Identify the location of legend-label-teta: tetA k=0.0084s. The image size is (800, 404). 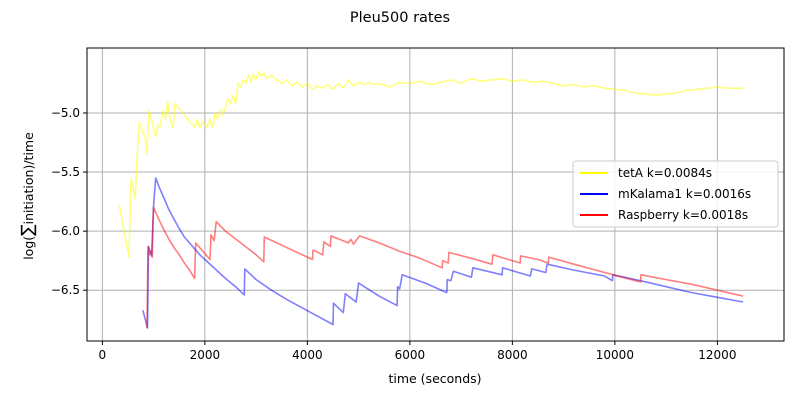
(665, 173).